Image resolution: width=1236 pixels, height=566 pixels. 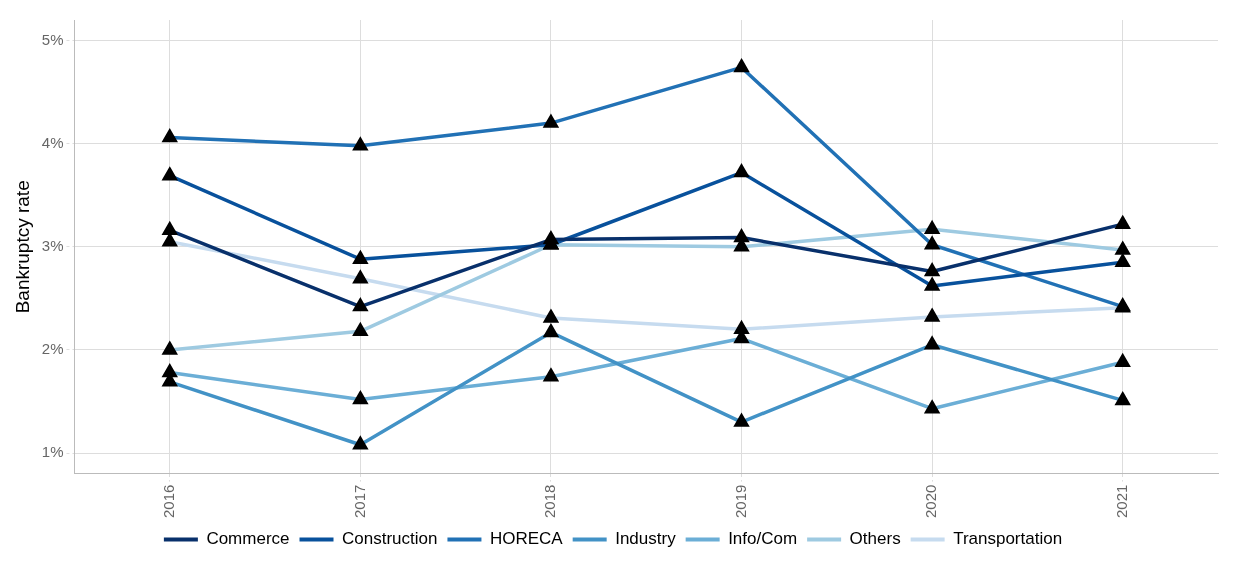 I want to click on y-tick-label: 5%, so click(x=52, y=39).